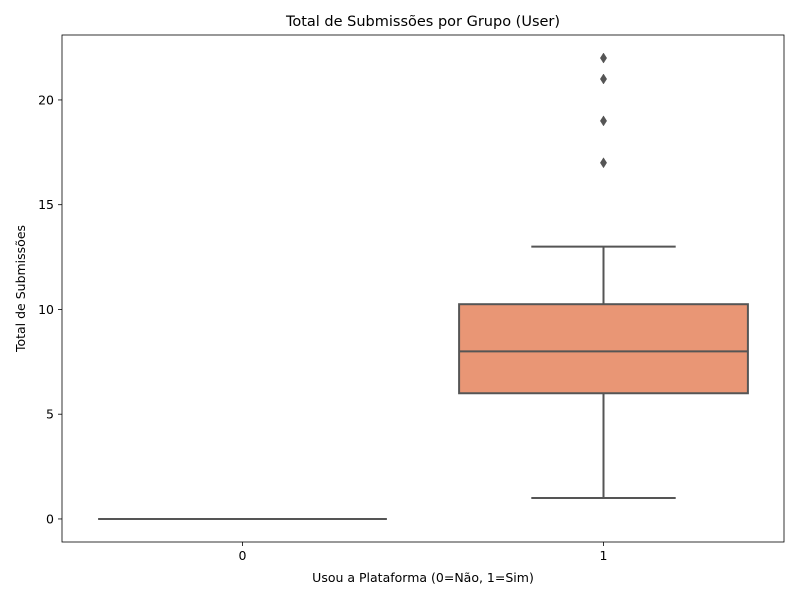 The image size is (800, 600). Describe the element at coordinates (46, 99) in the screenshot. I see `y-tick-label: 20` at that location.